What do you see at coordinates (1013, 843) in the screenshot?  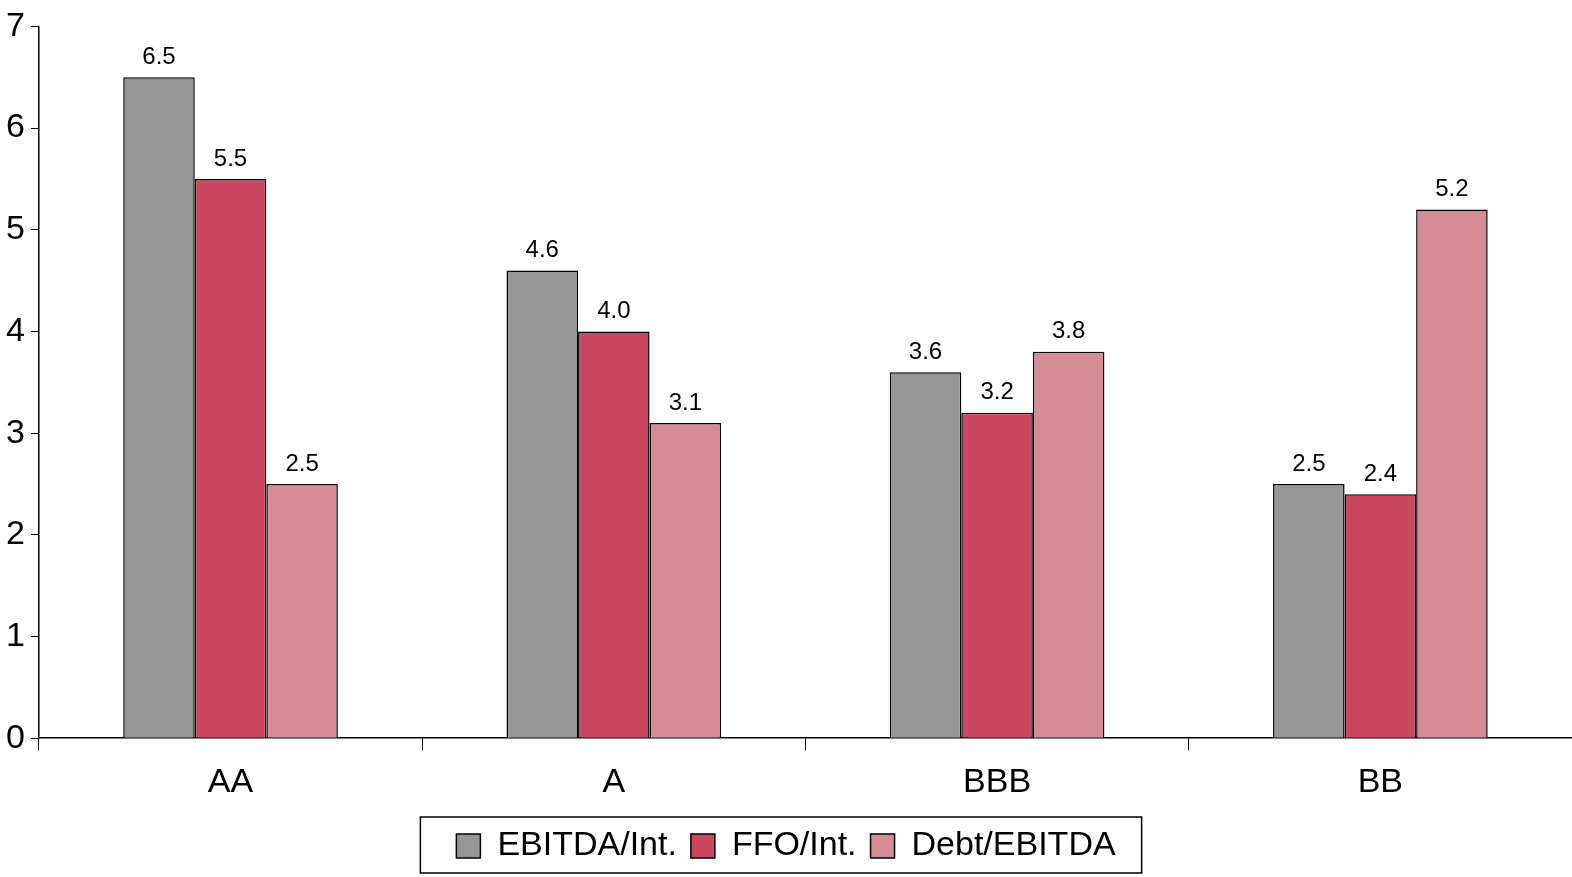 I see `legend-label: Debt/EBITDA` at bounding box center [1013, 843].